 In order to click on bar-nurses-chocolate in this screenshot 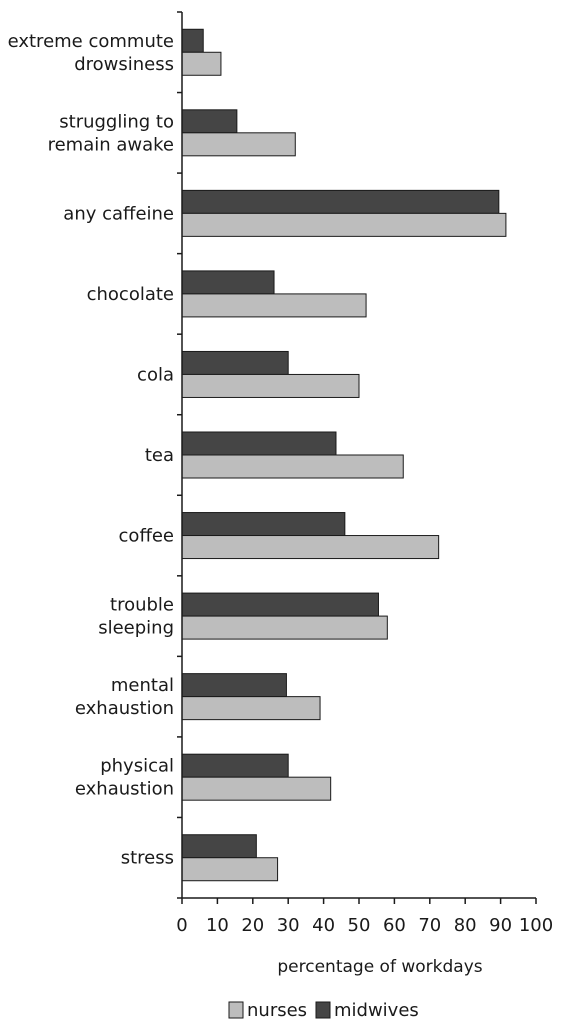, I will do `click(274, 305)`.